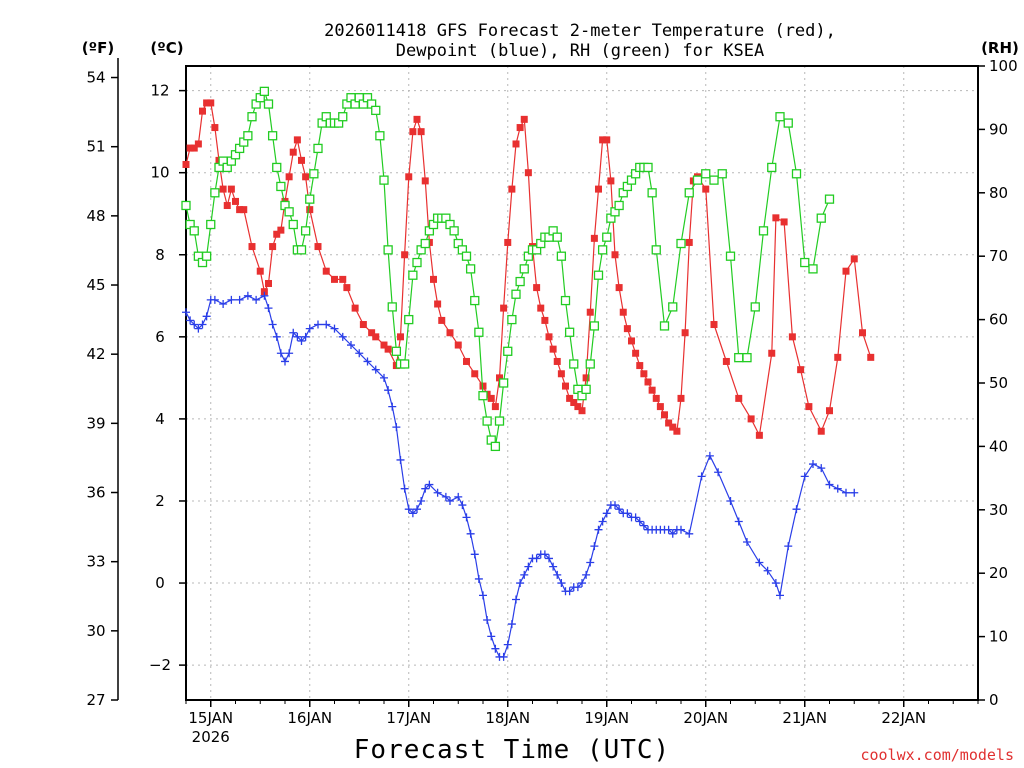 The height and width of the screenshot is (768, 1024). What do you see at coordinates (95, 631) in the screenshot?
I see `fahrenheit-tick-label: 30` at bounding box center [95, 631].